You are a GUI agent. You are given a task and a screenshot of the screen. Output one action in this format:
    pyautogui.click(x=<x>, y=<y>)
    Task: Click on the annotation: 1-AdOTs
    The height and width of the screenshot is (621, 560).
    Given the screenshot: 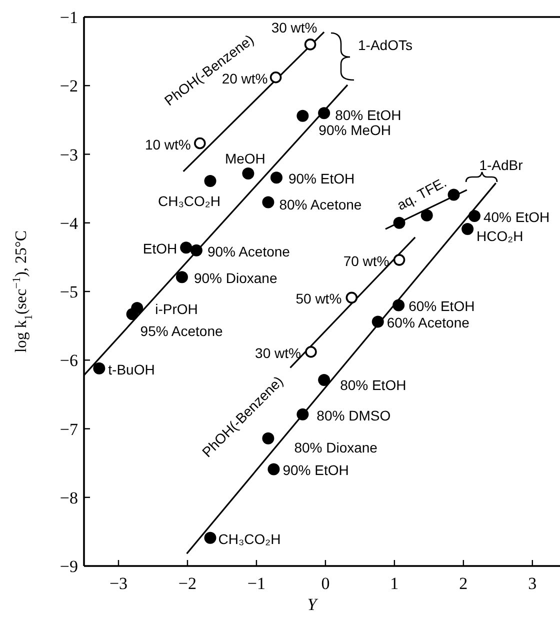 What is the action you would take?
    pyautogui.click(x=385, y=45)
    